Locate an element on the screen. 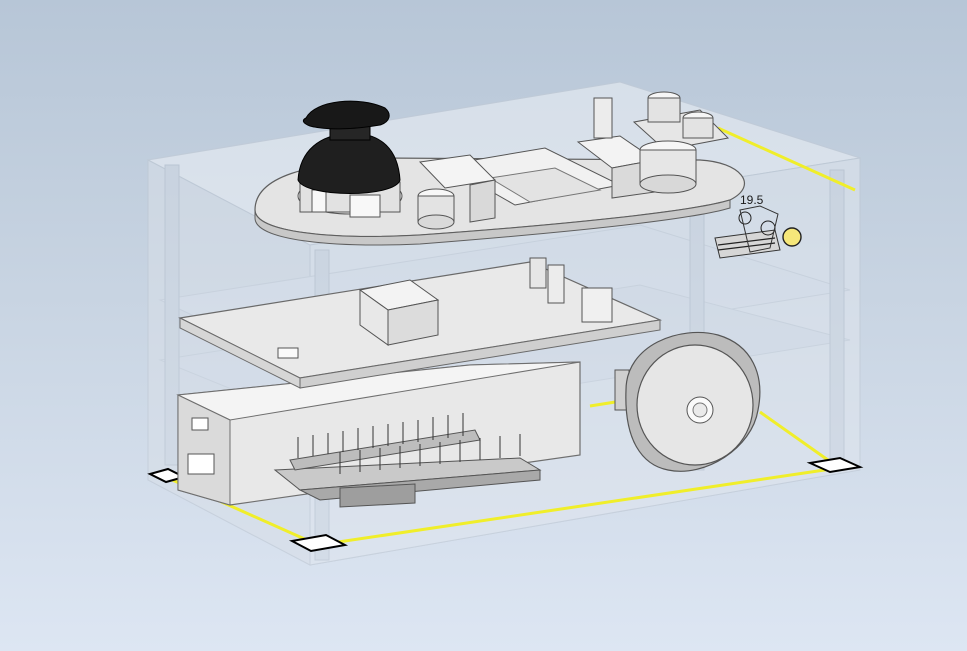 This screenshot has height=651, width=967. dimension-label: 19.5 is located at coordinates (752, 200).